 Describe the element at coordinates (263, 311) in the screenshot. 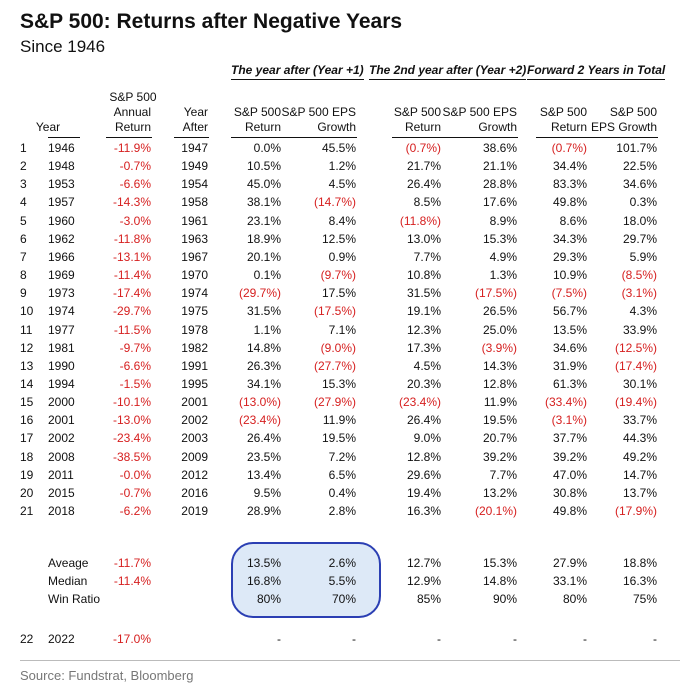

I see `y1-return-cell: 31.5%` at that location.